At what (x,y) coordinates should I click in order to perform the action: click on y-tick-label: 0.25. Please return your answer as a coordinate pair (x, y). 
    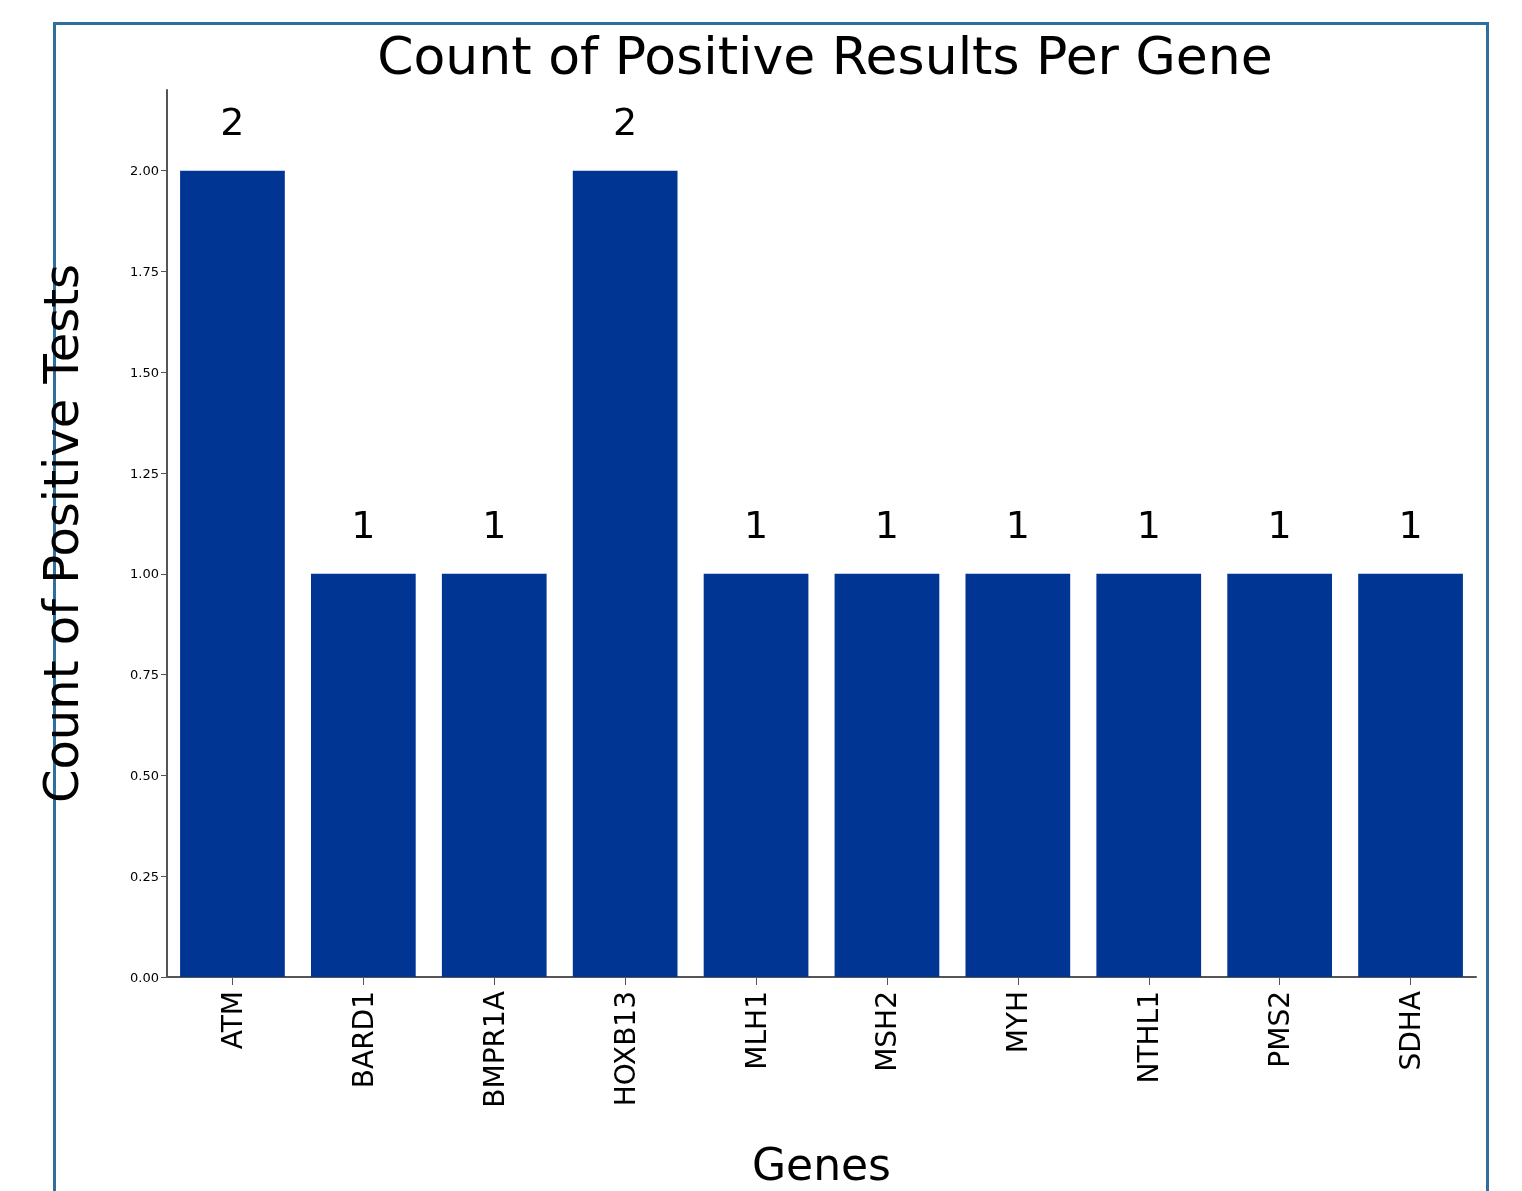
    Looking at the image, I should click on (144, 876).